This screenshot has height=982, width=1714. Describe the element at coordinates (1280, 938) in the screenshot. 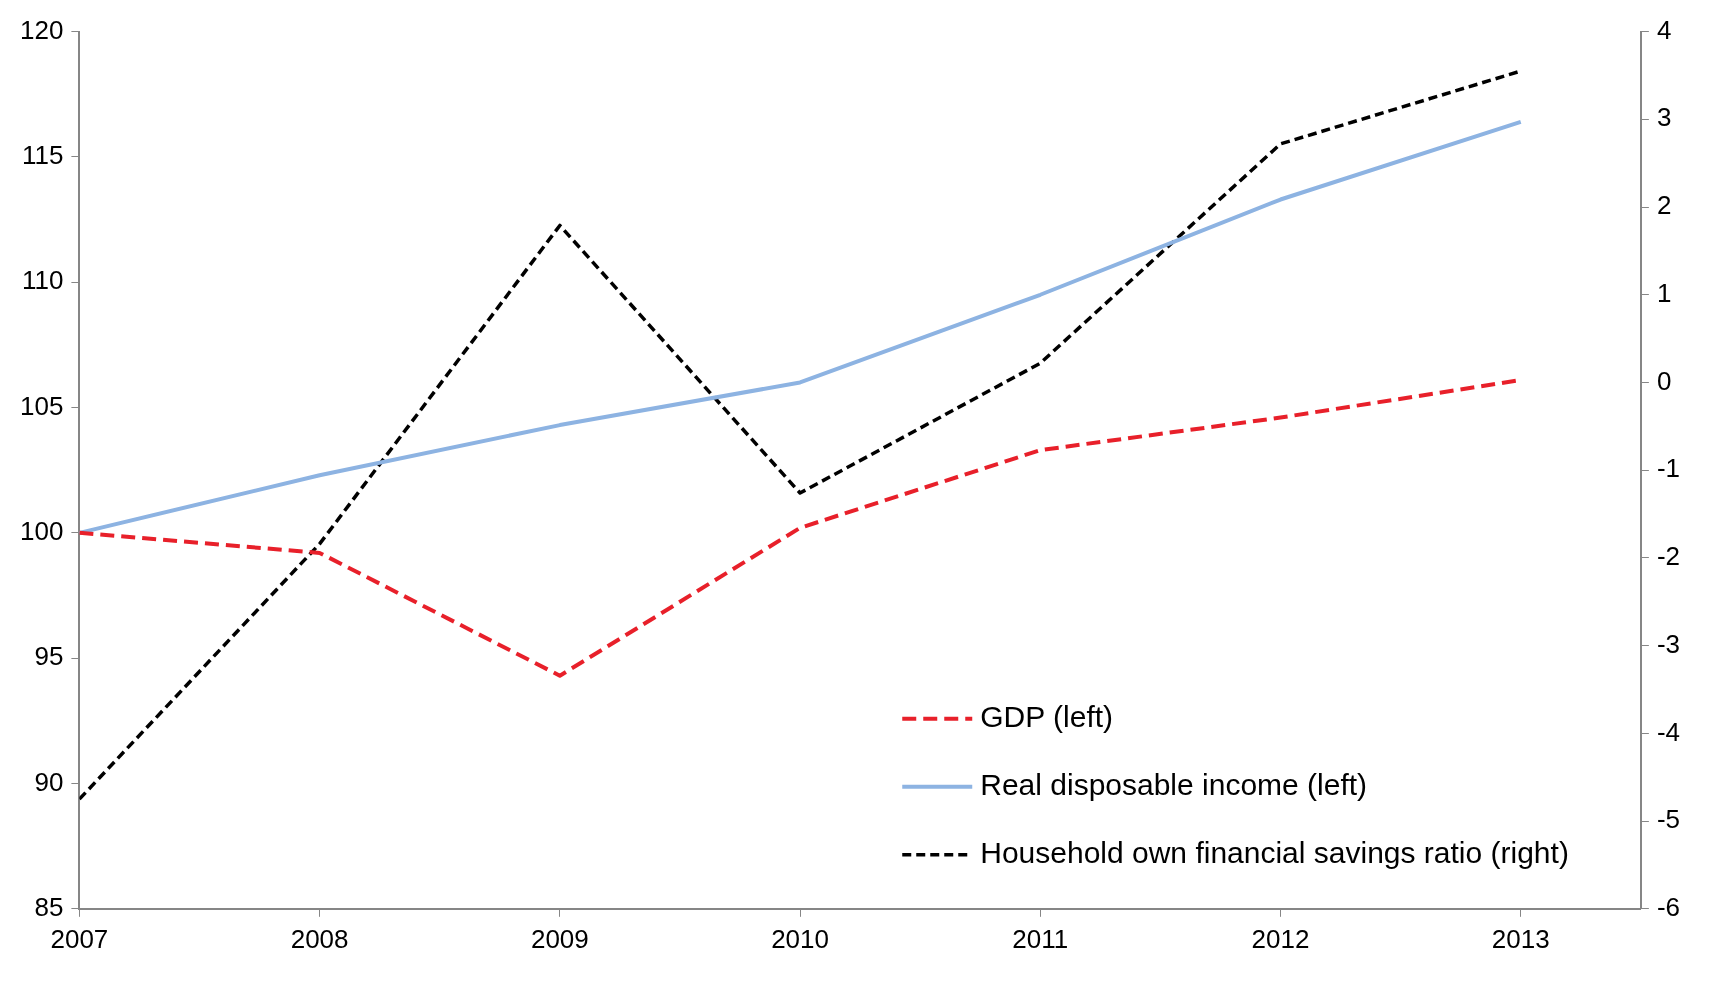

I see `x-tick-label: 2012` at that location.